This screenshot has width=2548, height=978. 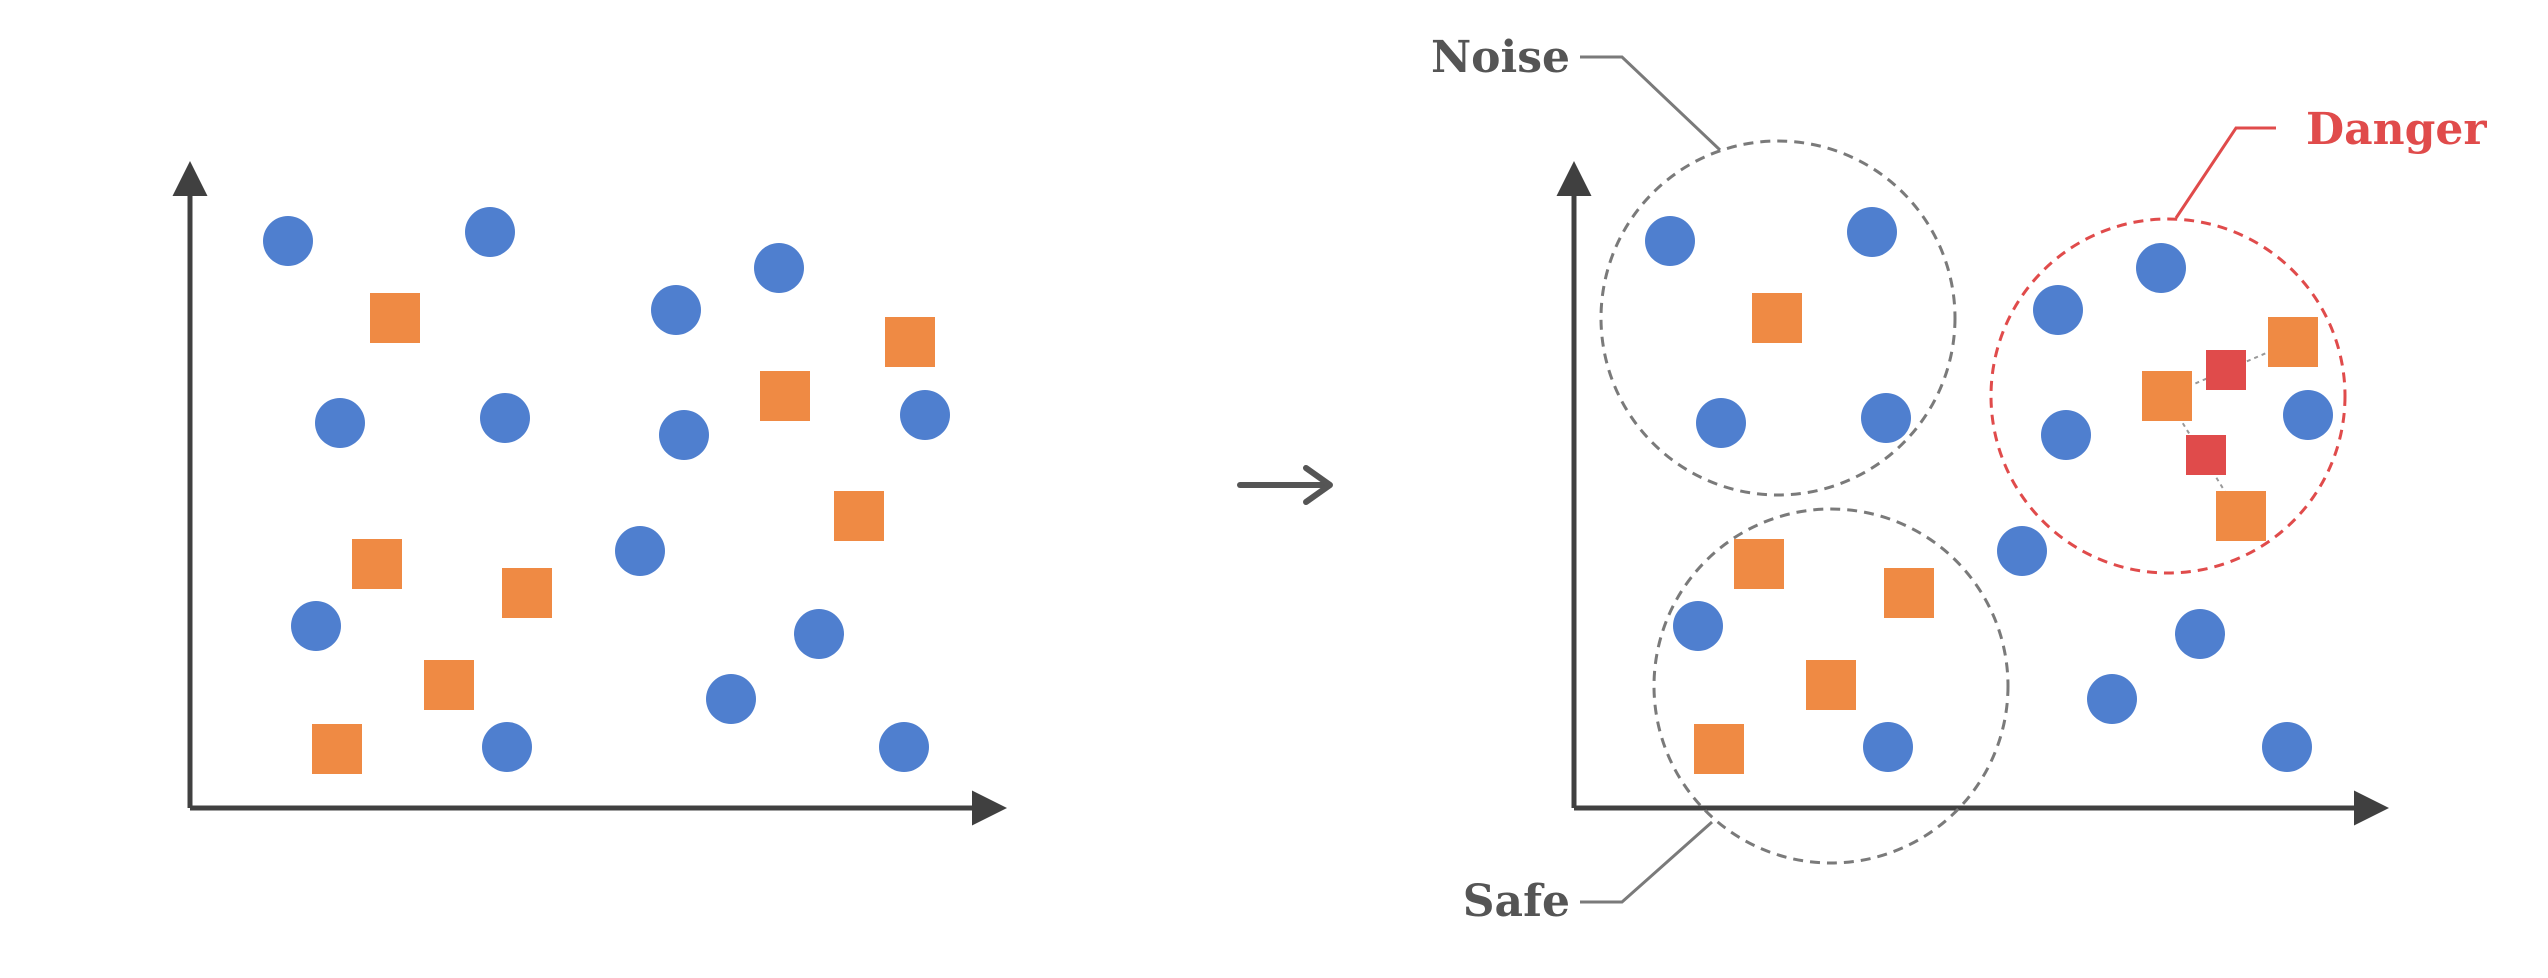 I want to click on right-arrow-icon, so click(x=1285, y=485).